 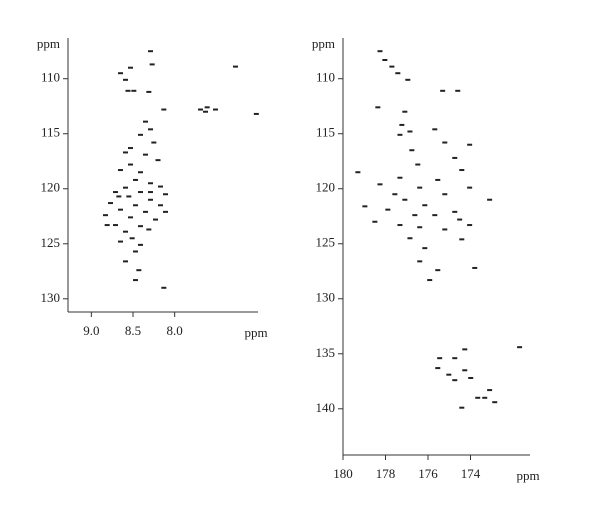 What do you see at coordinates (51, 242) in the screenshot?
I see `y-tick-label: 125` at bounding box center [51, 242].